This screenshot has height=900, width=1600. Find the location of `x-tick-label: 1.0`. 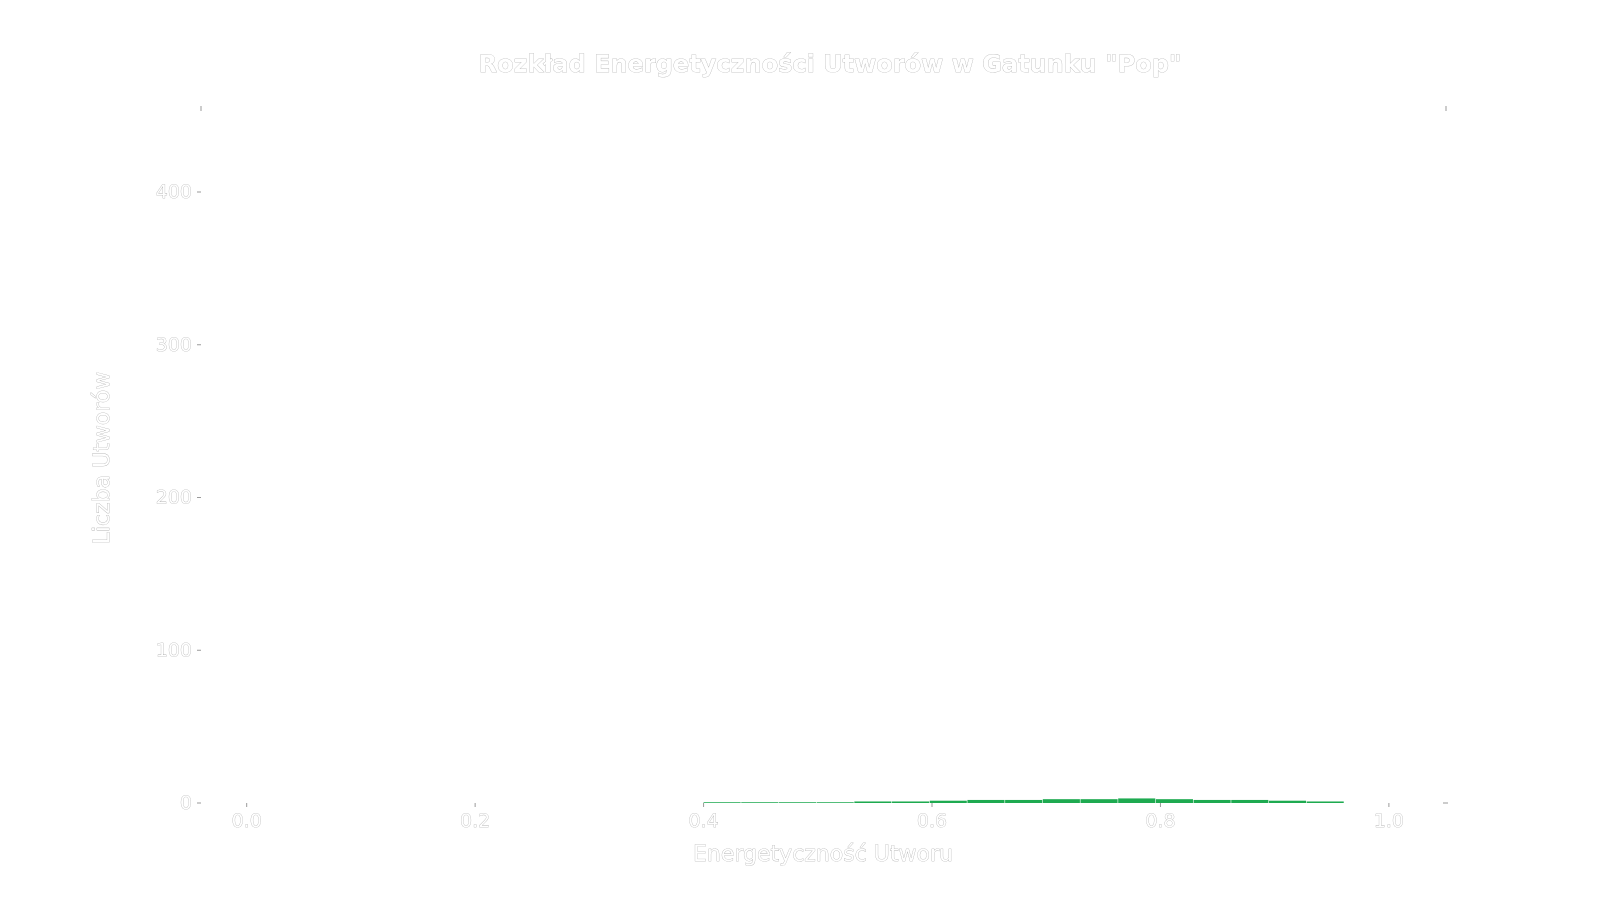

x-tick-label: 1.0 is located at coordinates (1389, 821).